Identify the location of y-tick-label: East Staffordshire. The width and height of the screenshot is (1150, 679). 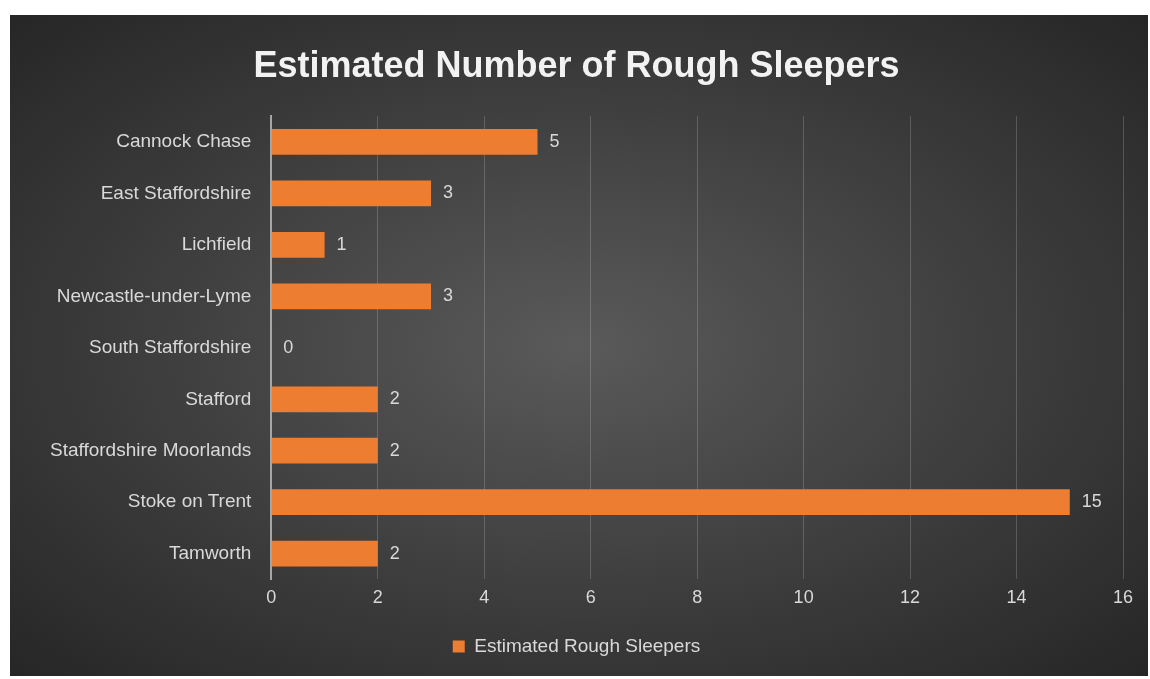
(176, 192).